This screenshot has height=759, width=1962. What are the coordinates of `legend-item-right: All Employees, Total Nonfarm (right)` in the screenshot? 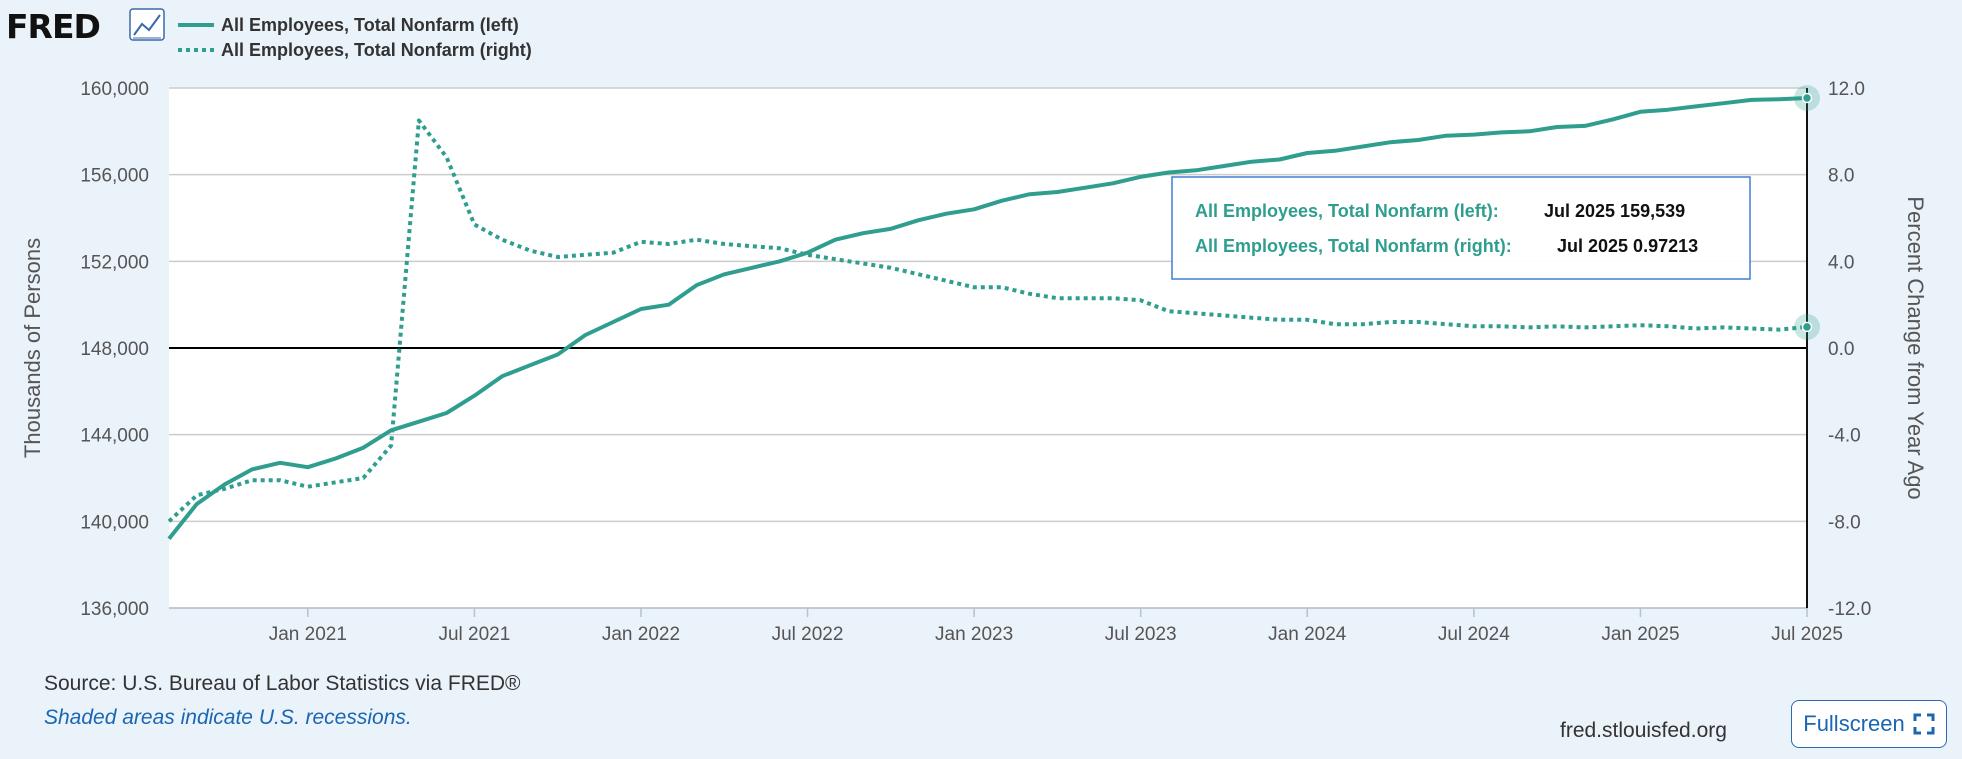 It's located at (355, 50).